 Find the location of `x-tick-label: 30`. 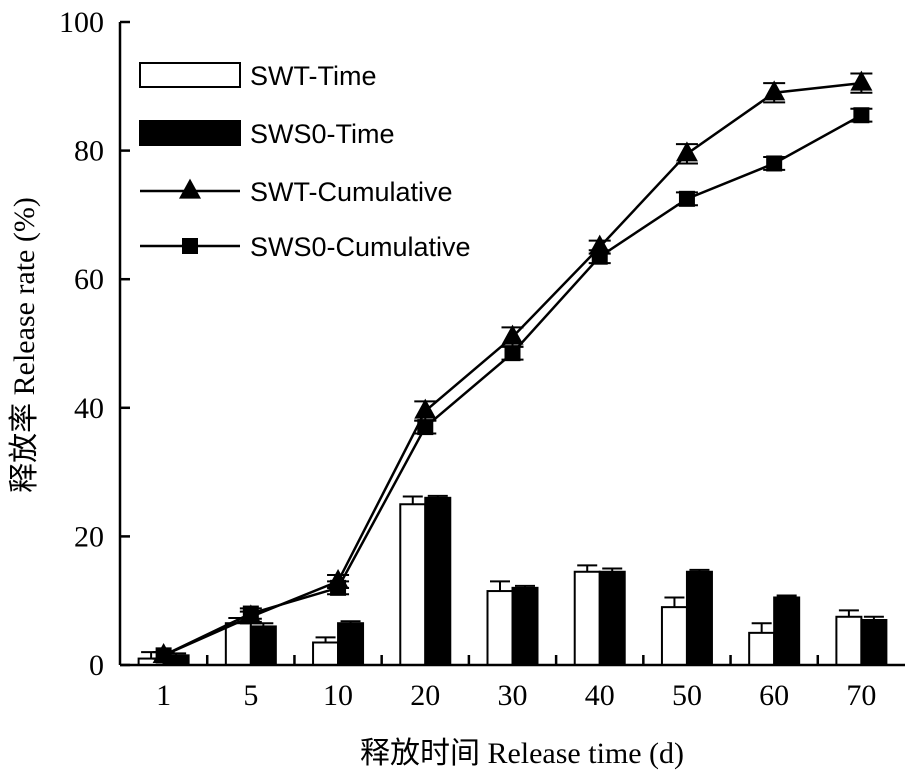

x-tick-label: 30 is located at coordinates (513, 695).